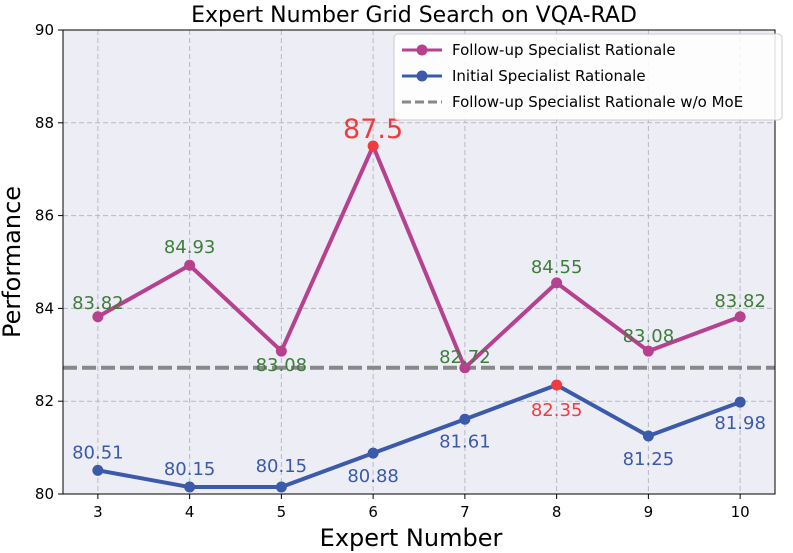  I want to click on y-tick-label: 82, so click(44, 401).